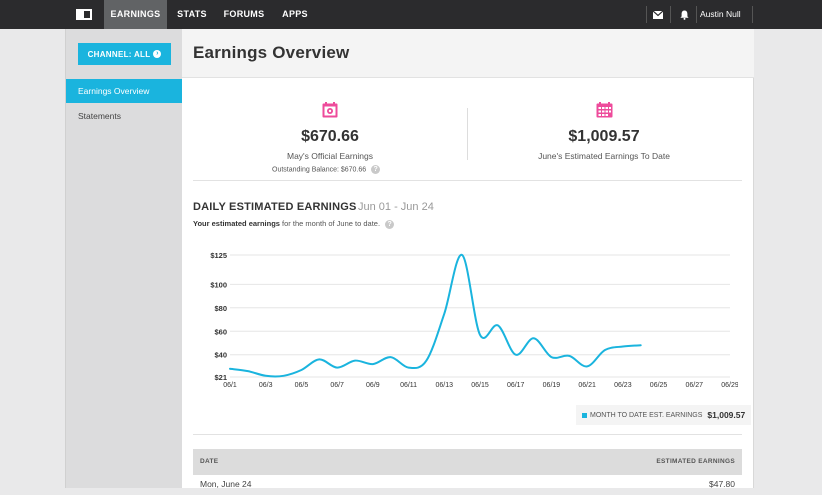 This screenshot has height=495, width=822. Describe the element at coordinates (220, 331) in the screenshot. I see `y-tick-label: $60` at that location.